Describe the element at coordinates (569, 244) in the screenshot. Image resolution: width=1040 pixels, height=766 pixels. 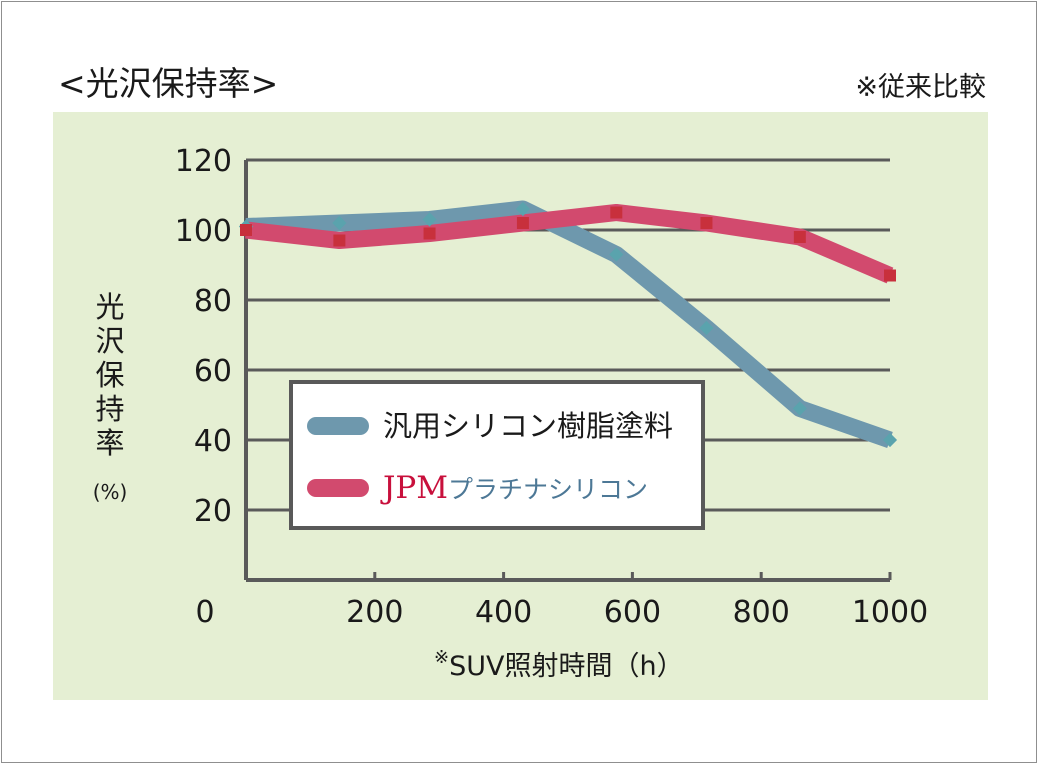
I see `series-line-jpm-platinum` at that location.